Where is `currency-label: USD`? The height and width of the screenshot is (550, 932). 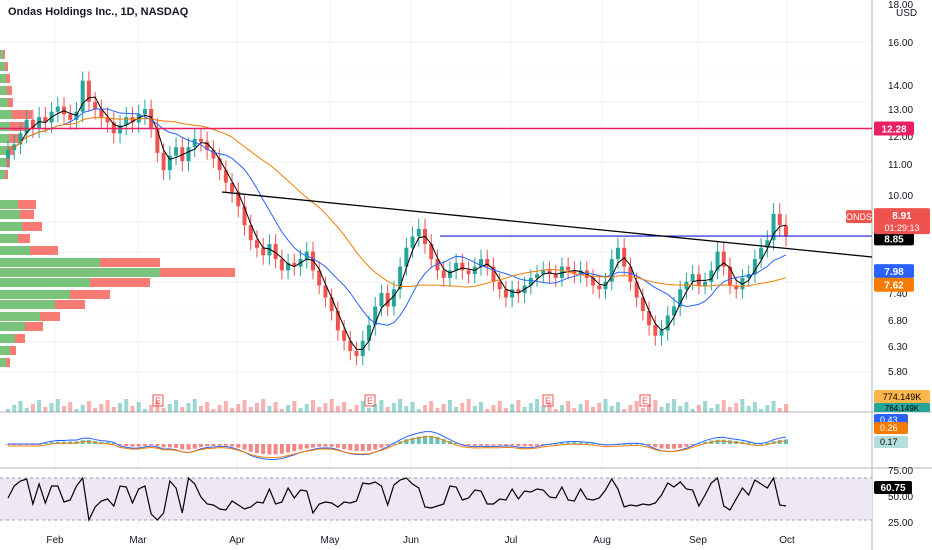 currency-label: USD is located at coordinates (906, 13).